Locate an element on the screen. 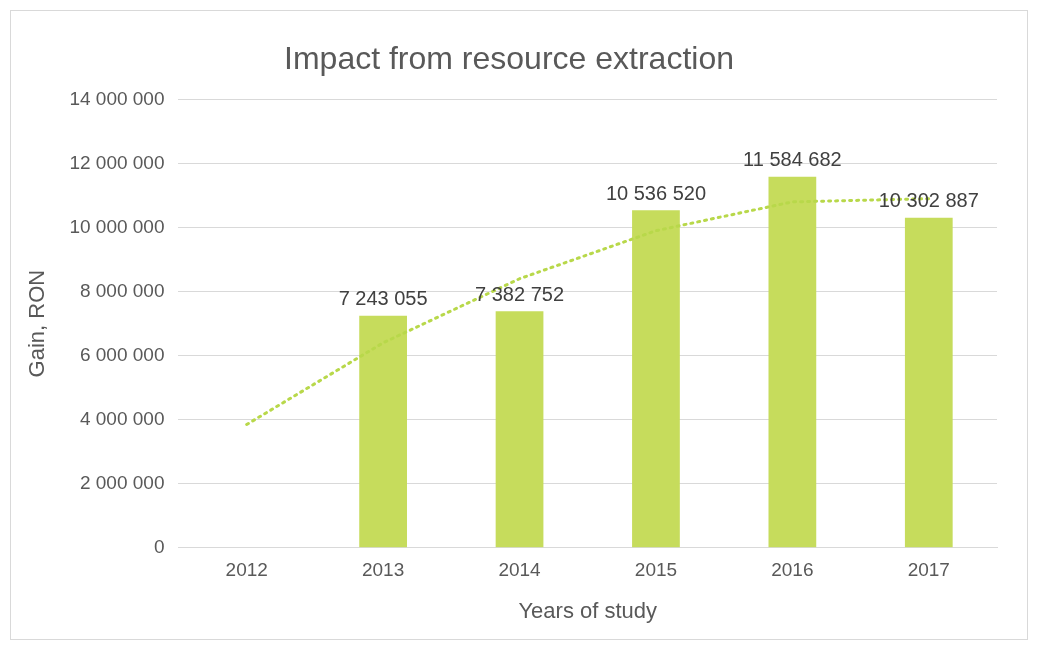  data-label: 10 536 520 is located at coordinates (656, 192).